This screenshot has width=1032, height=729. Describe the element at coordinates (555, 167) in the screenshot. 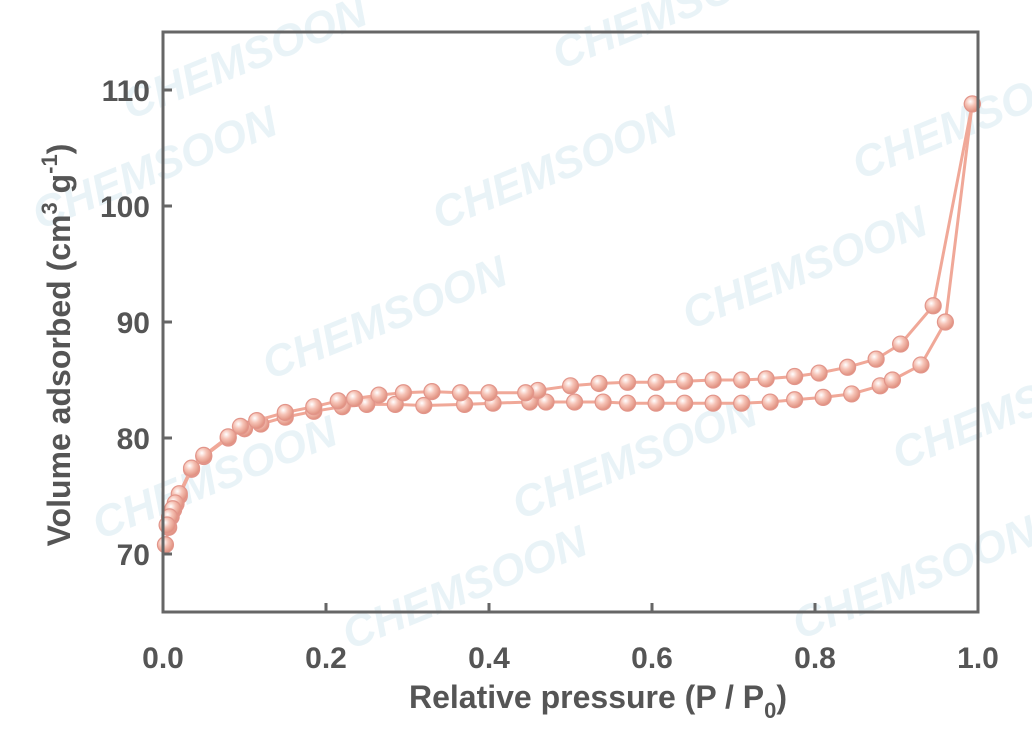

I see `watermark-3: CHEMSOON` at that location.